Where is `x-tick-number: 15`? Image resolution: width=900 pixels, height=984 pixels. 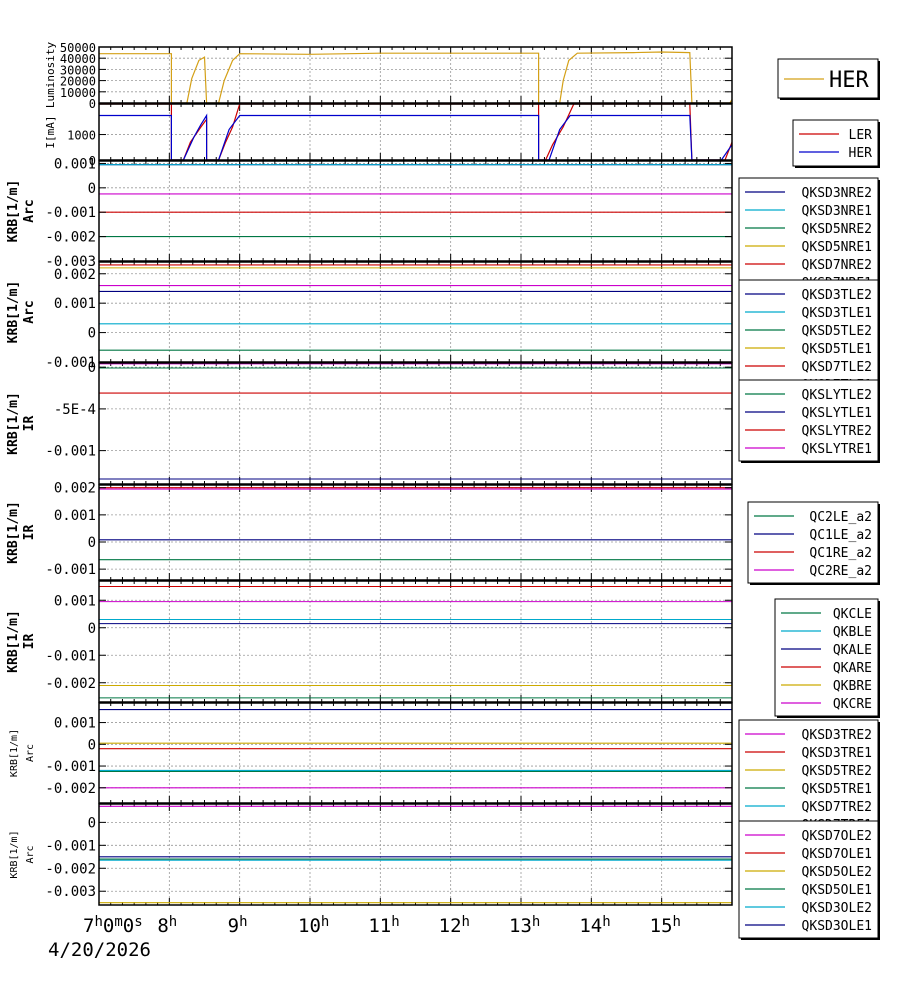
x-tick-number: 15 is located at coordinates (661, 926).